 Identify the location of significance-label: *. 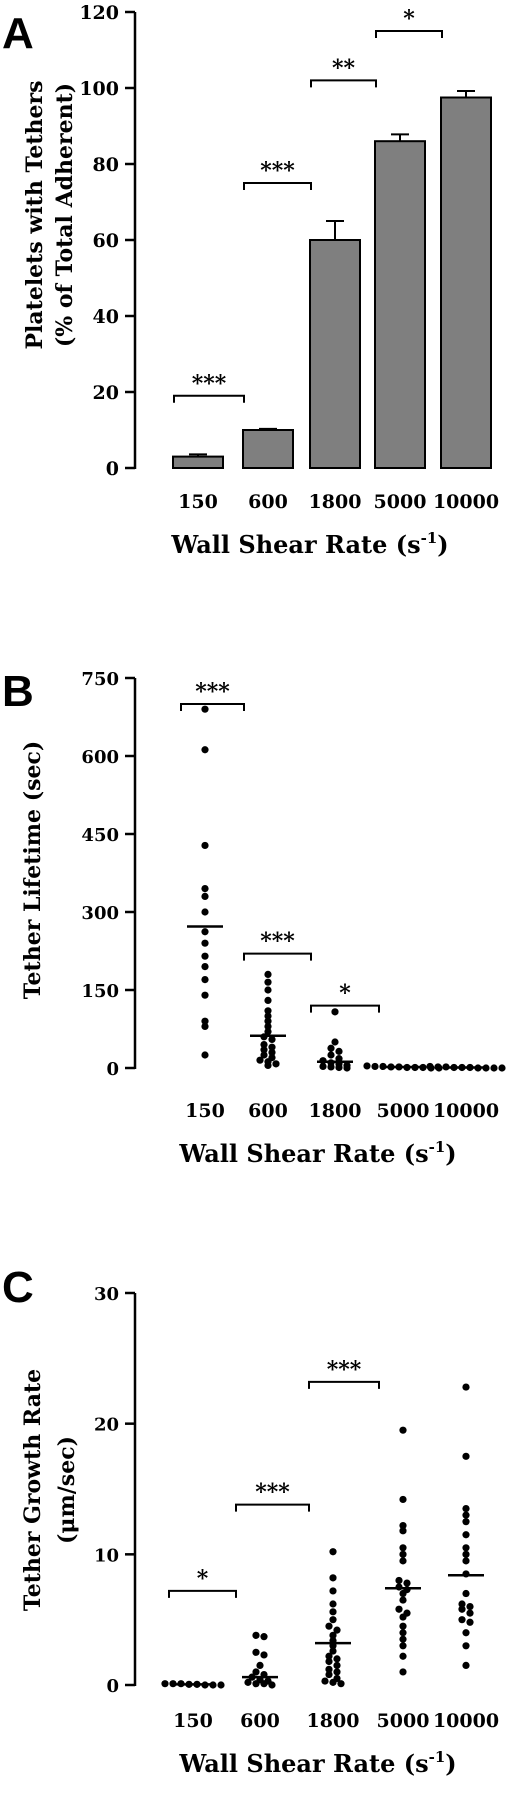
(203, 1579).